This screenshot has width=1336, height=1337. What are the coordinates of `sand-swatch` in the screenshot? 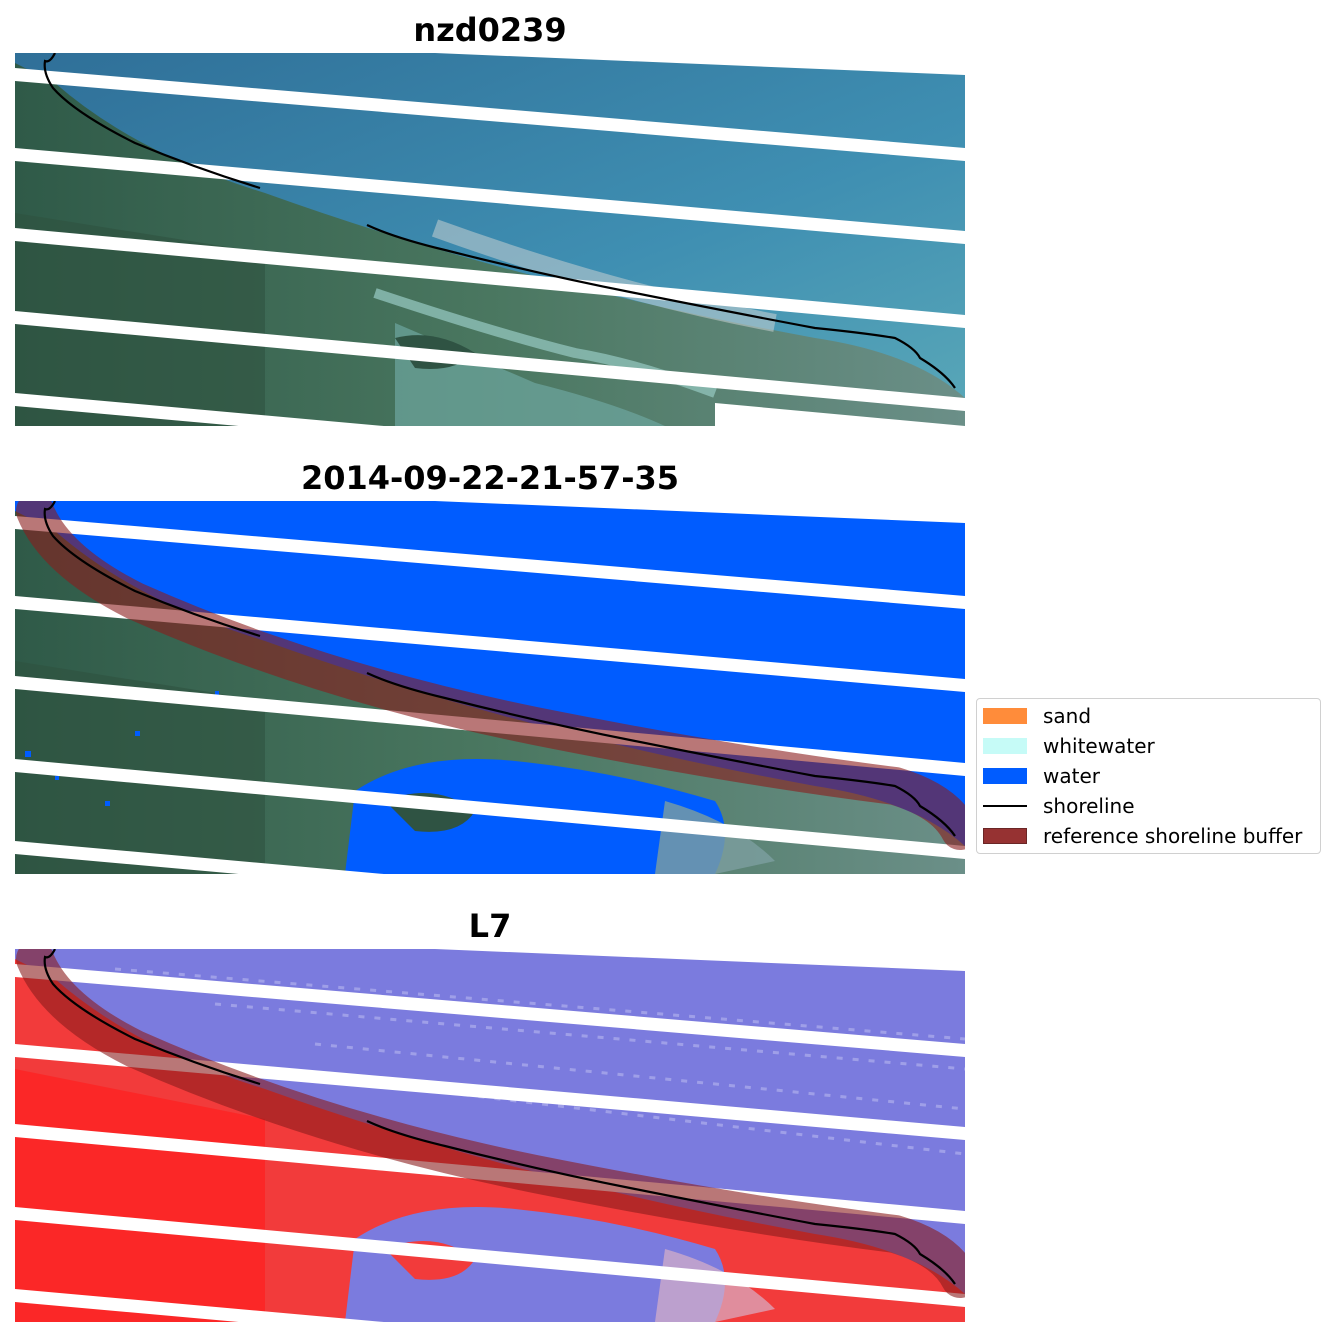 It's located at (1005, 716).